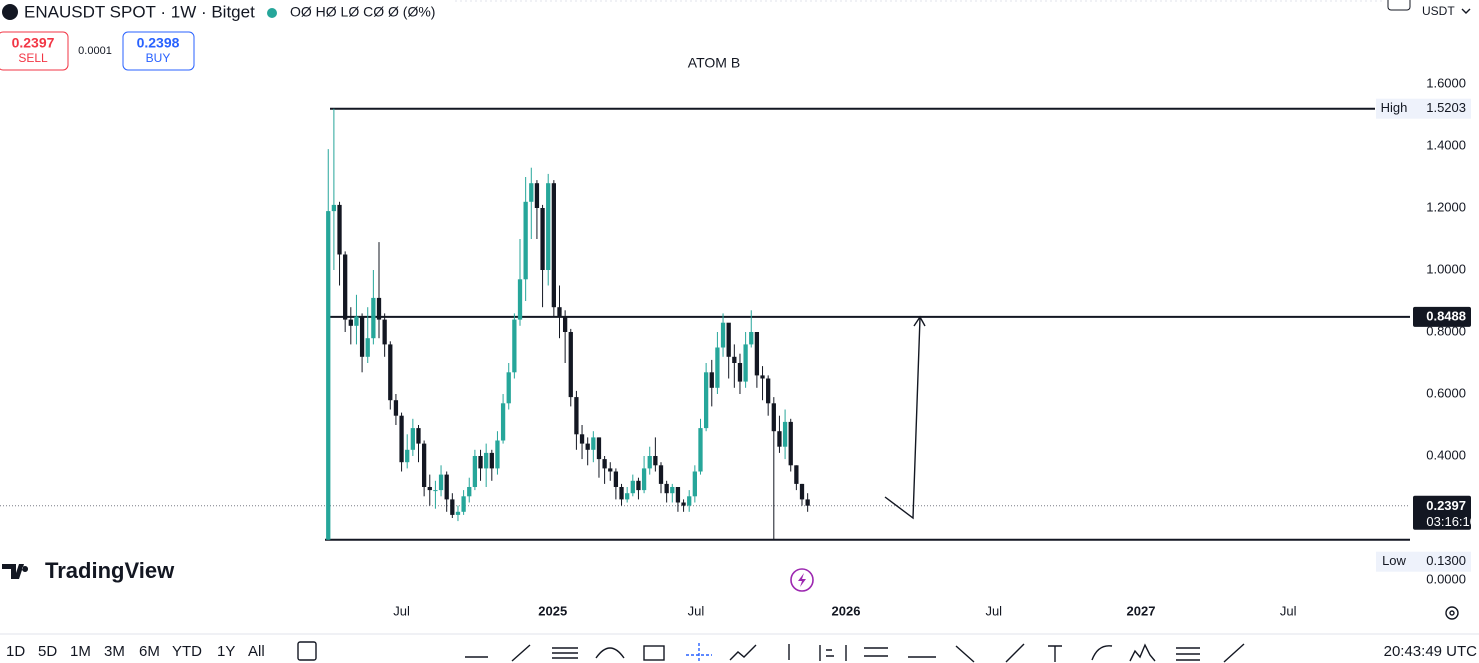 The height and width of the screenshot is (663, 1479). Describe the element at coordinates (699, 653) in the screenshot. I see `tool-cross` at that location.